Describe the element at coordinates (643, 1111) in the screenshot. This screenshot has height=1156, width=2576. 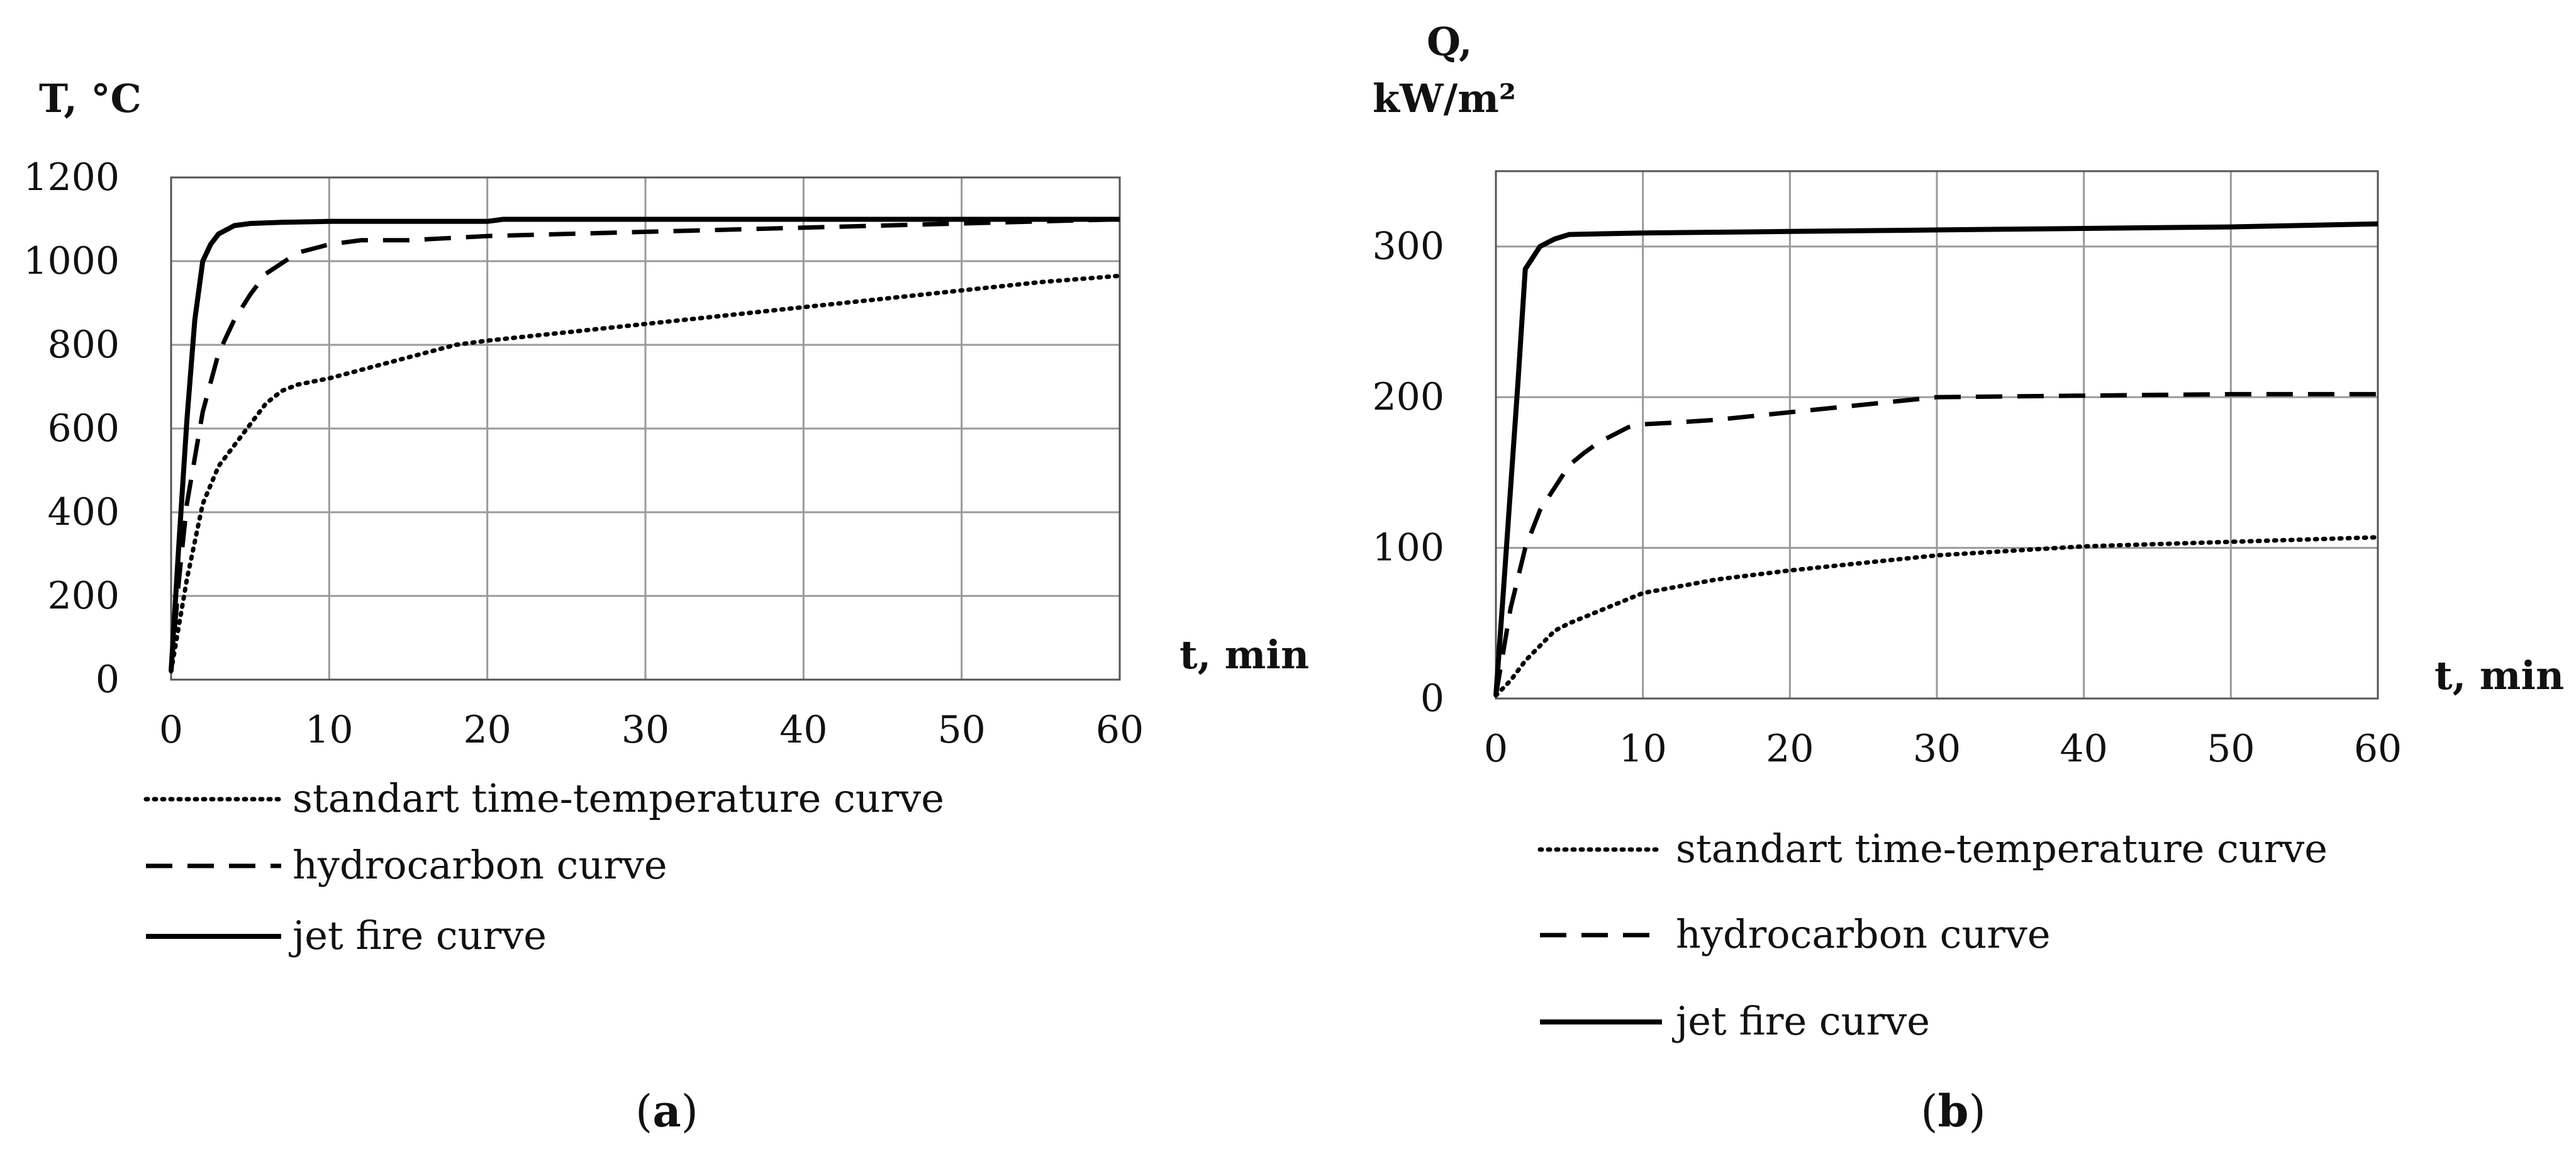
I see `panel-a-caption-open: (` at that location.